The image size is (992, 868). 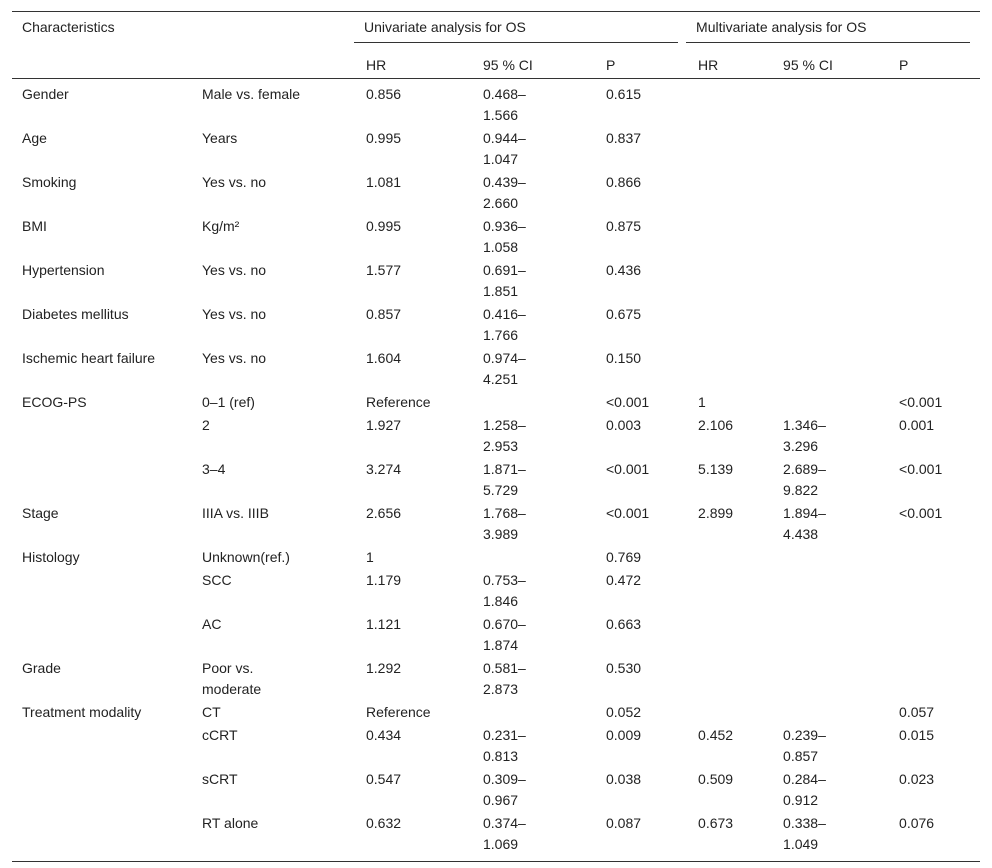 What do you see at coordinates (804, 523) in the screenshot?
I see `cell-text: 1.894–4.438` at bounding box center [804, 523].